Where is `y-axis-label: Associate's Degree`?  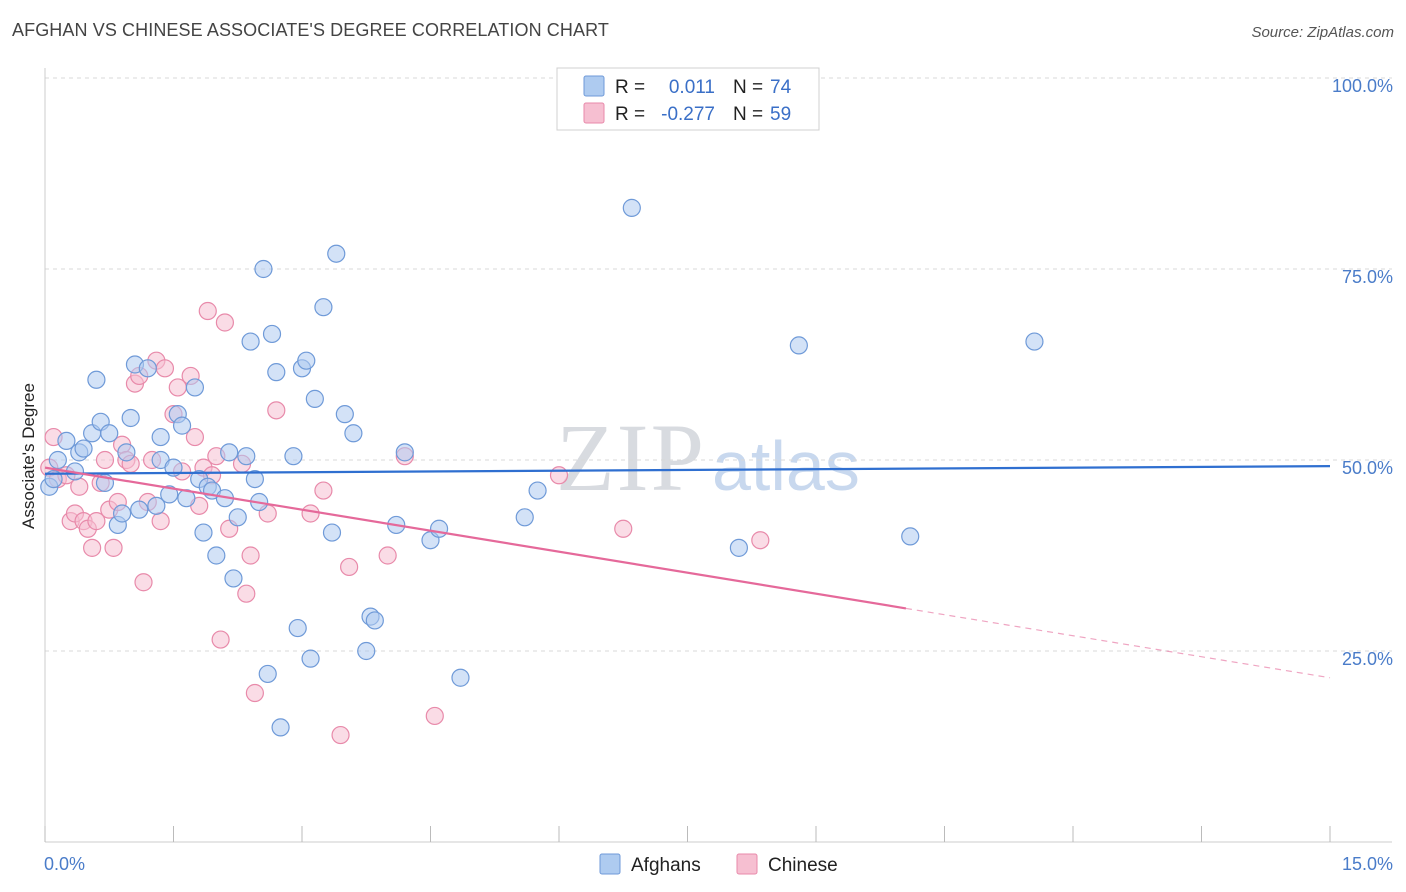
y-axis-label: Associate's Degree is located at coordinates (28, 456).